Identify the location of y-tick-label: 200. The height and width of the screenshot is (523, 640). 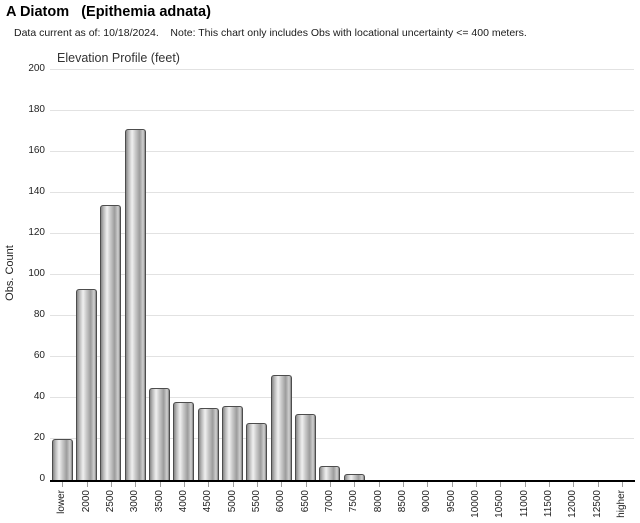
(36, 68).